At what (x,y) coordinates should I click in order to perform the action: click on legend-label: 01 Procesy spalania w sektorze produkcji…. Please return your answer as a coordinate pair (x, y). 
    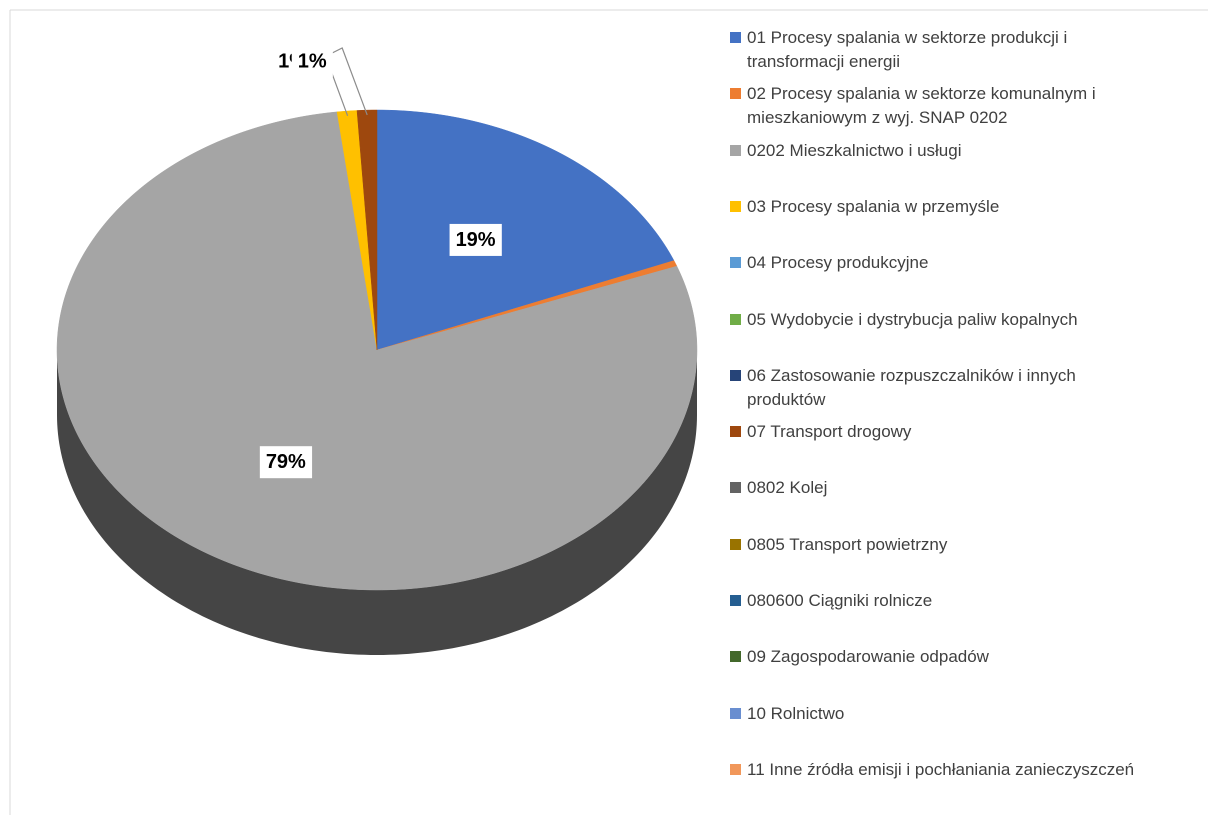
    Looking at the image, I should click on (907, 49).